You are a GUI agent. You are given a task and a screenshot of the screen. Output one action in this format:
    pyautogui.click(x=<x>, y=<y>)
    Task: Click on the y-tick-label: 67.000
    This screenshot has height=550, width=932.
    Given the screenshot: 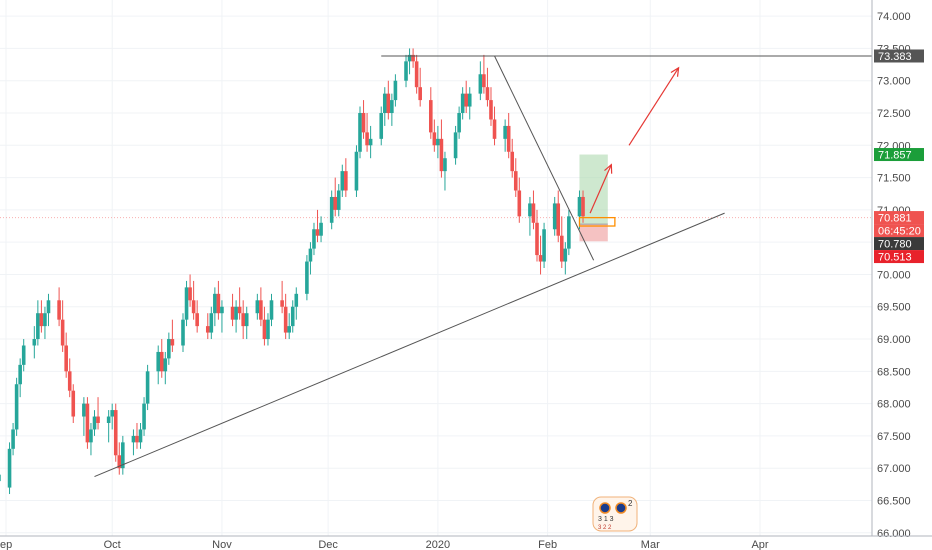 What is the action you would take?
    pyautogui.click(x=894, y=469)
    